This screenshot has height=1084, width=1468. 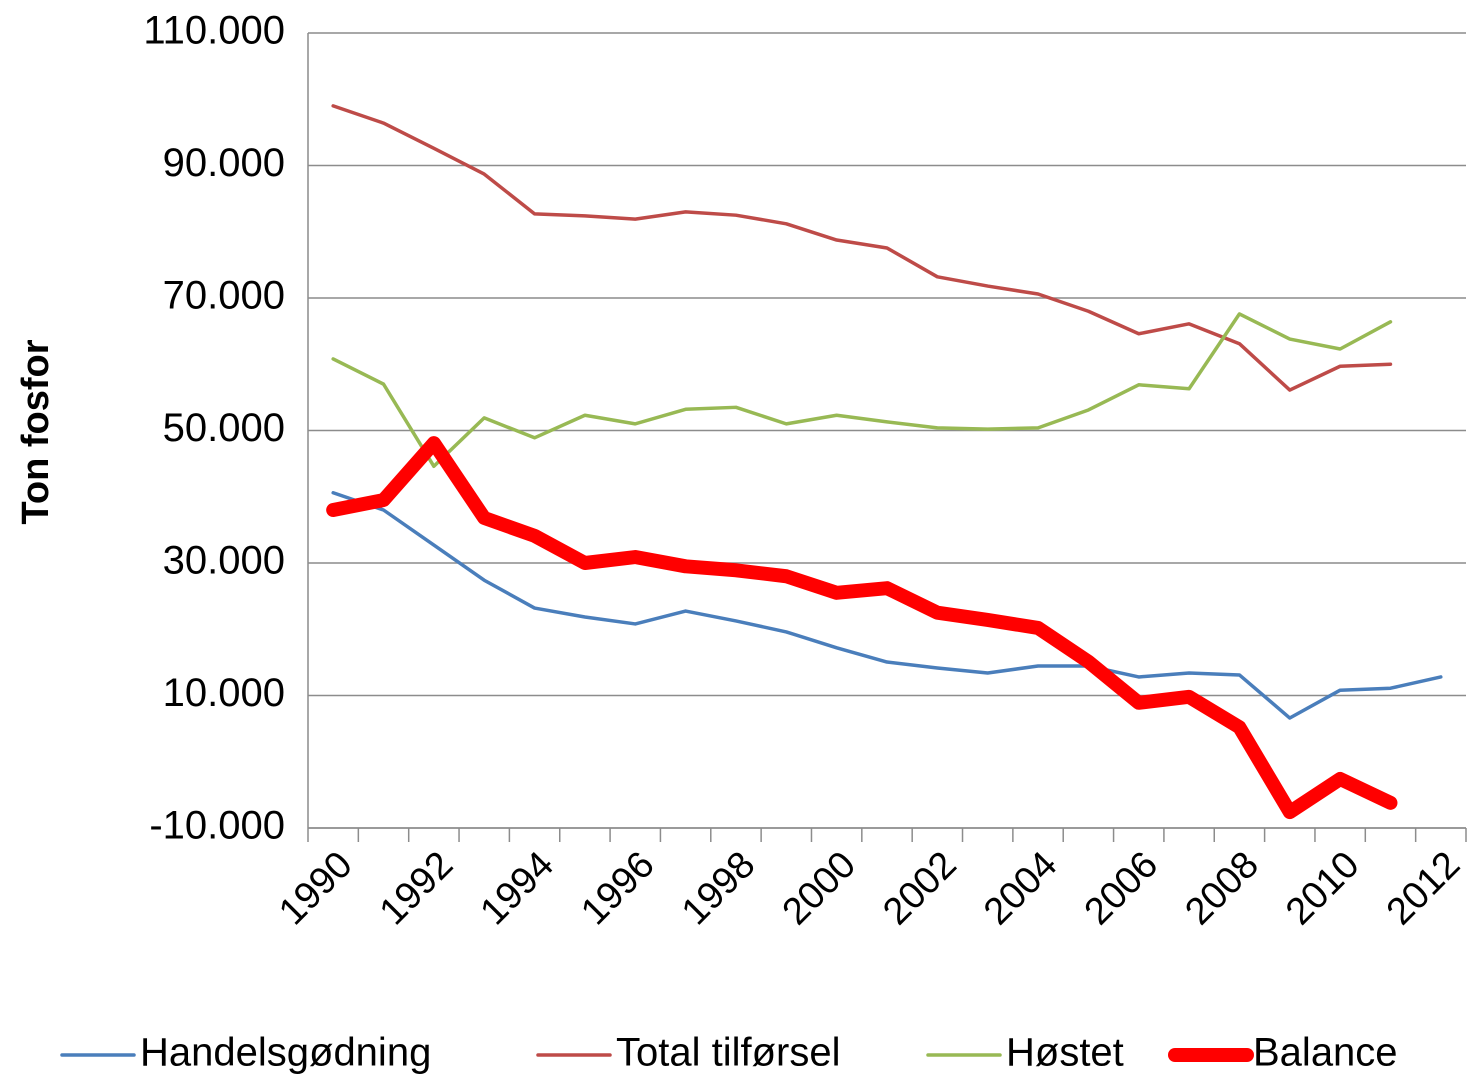 I want to click on x-tick-label: 2000, so click(x=819, y=888).